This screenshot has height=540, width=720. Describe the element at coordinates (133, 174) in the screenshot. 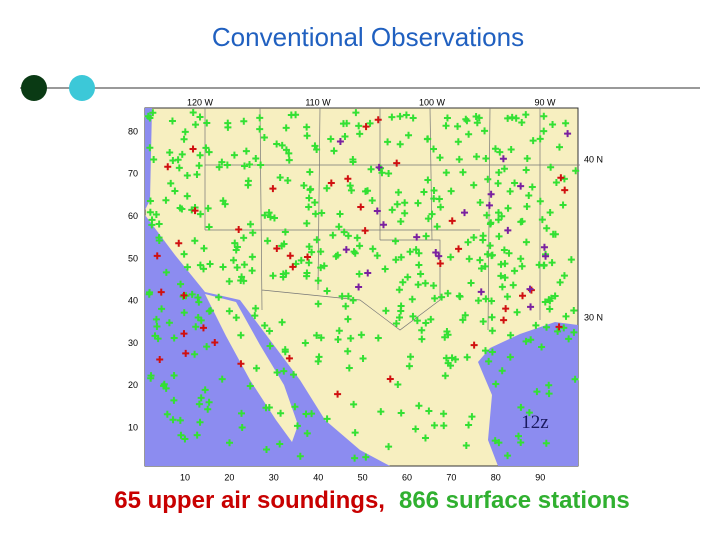

I see `grid-row-label: 70` at that location.